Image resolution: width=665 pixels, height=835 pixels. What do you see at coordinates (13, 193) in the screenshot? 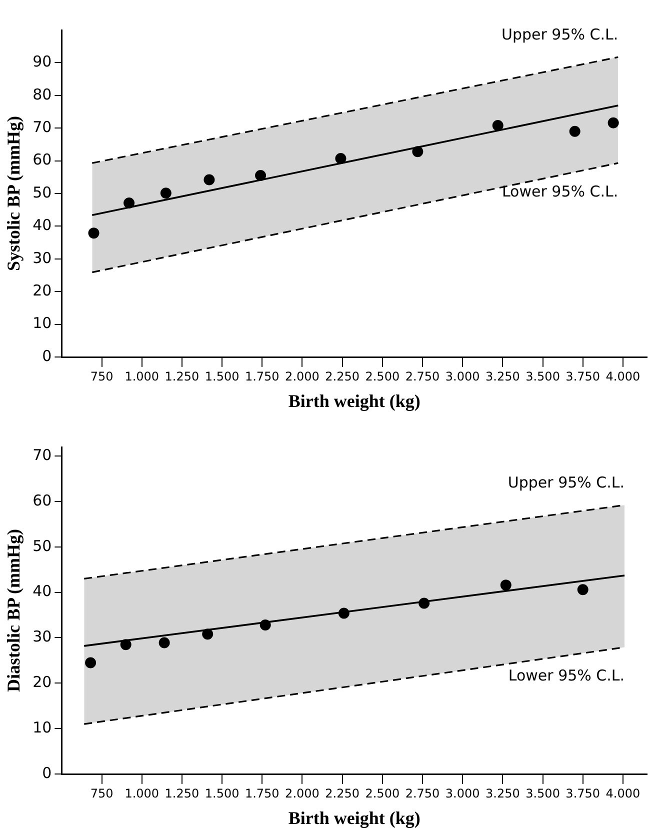
I see `y-axis-title: Systolic BP (mmHg)` at bounding box center [13, 193].